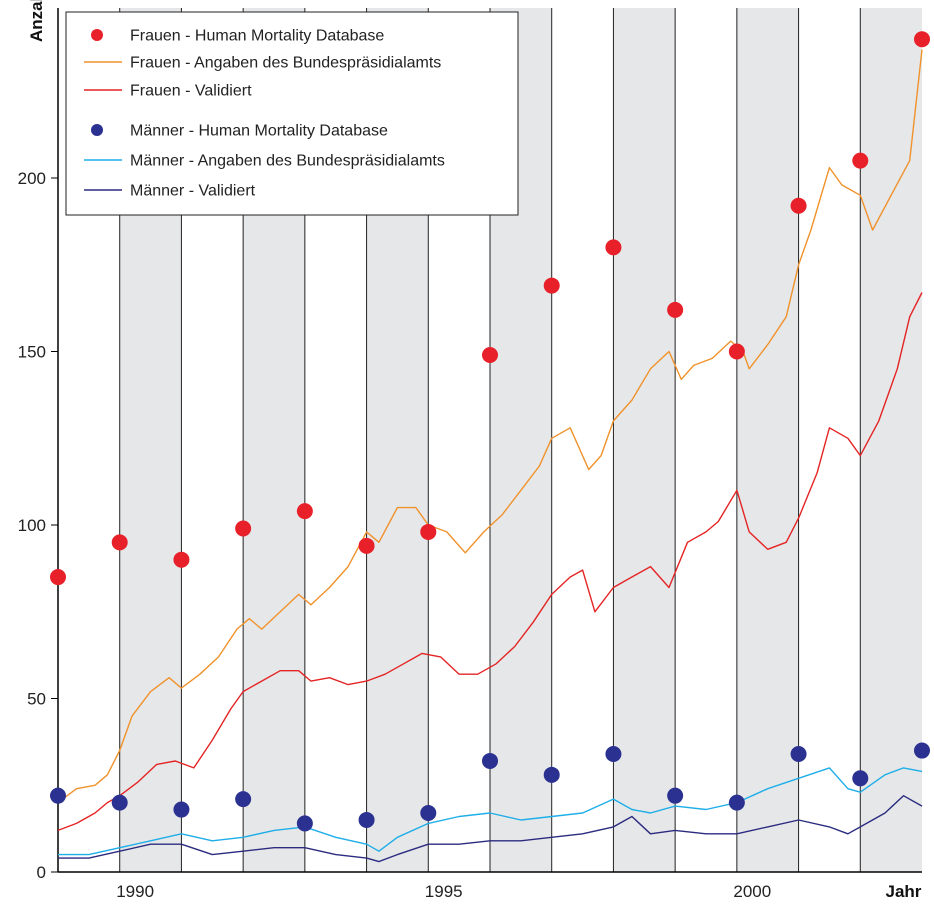 This screenshot has height=906, width=934. I want to click on legend-label: Männer - Human Mortality Database, so click(259, 131).